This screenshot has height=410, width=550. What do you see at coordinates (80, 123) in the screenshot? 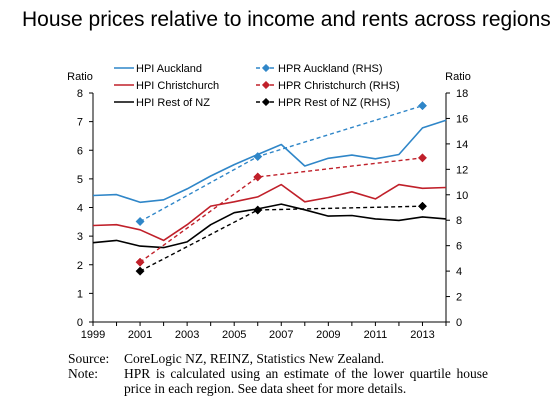
I see `y-left-tick-label: 7` at bounding box center [80, 123].